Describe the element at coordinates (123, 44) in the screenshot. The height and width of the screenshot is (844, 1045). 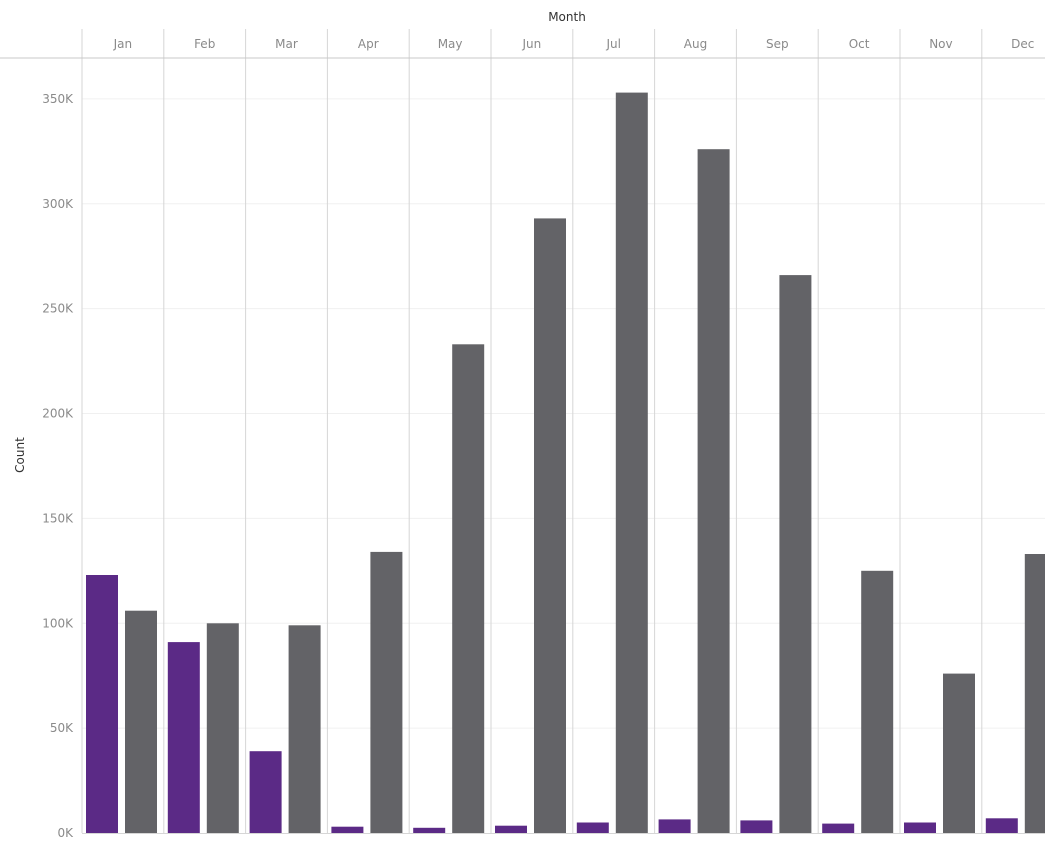
I see `month-header-label: Jan` at that location.